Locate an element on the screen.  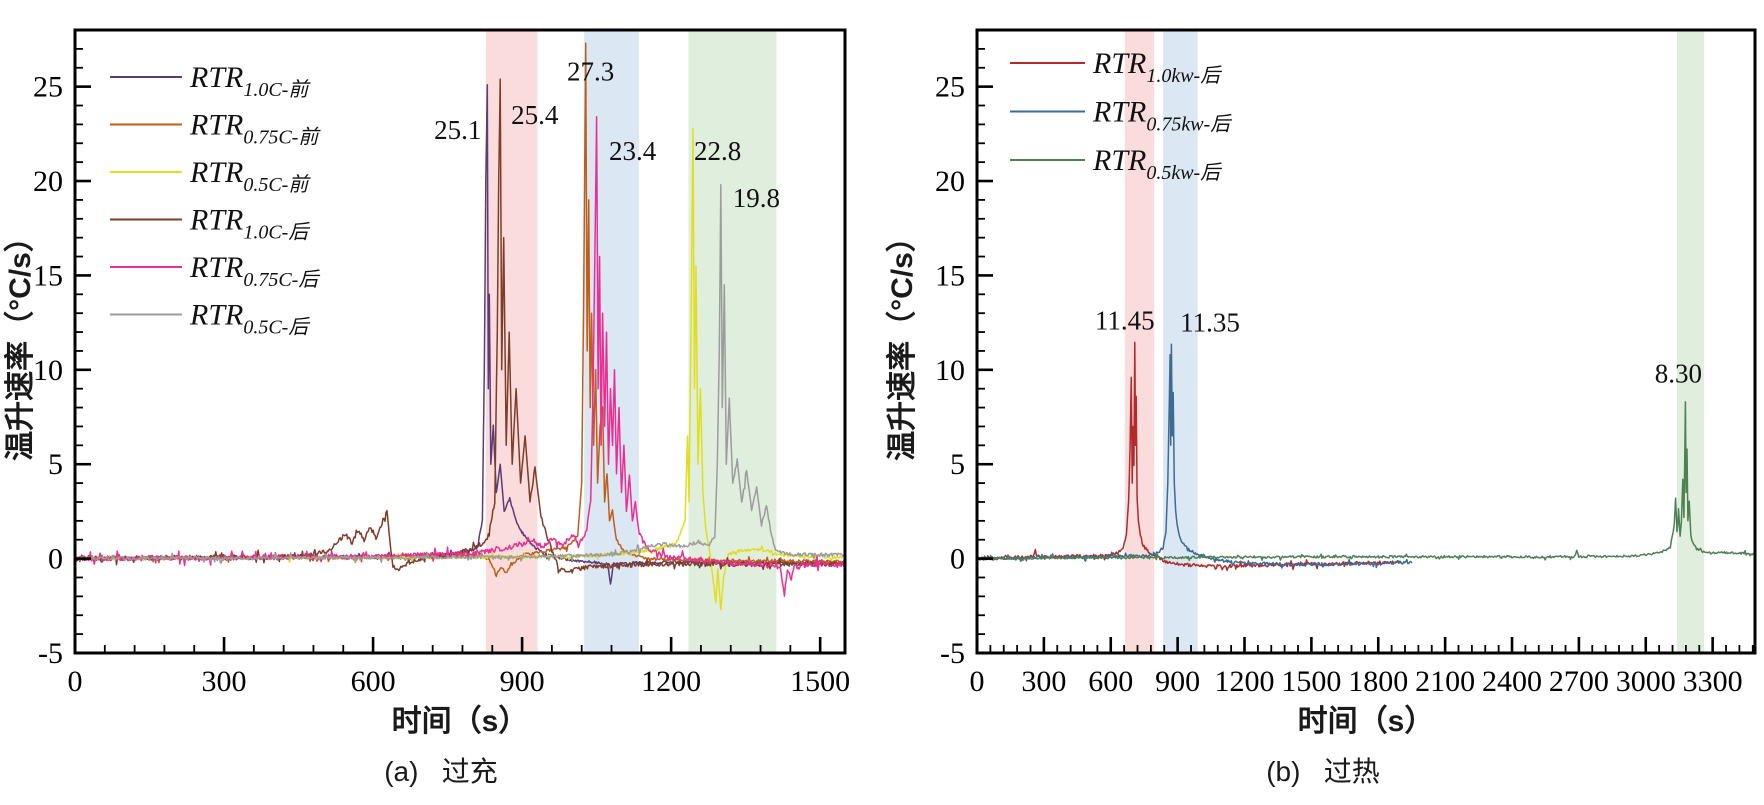
peak-label: 25.4 is located at coordinates (535, 115).